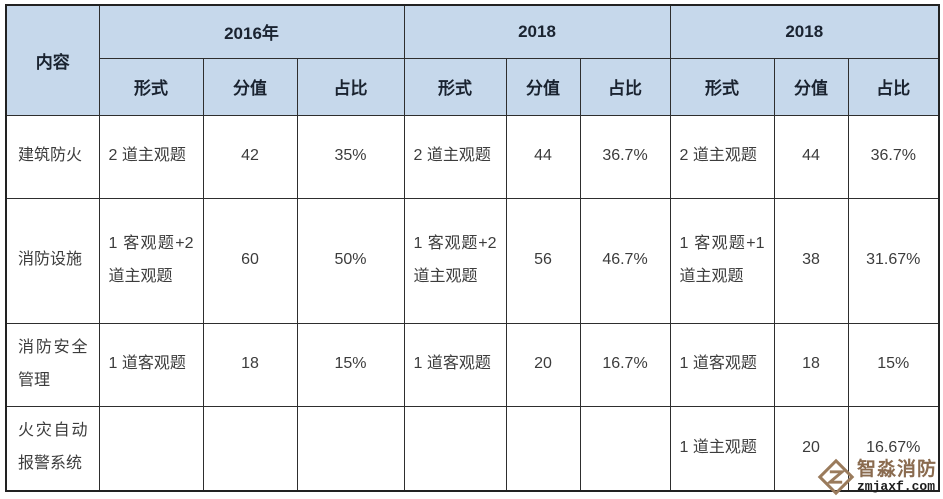 The width and height of the screenshot is (943, 499). I want to click on cell-ratio: 50%, so click(350, 260).